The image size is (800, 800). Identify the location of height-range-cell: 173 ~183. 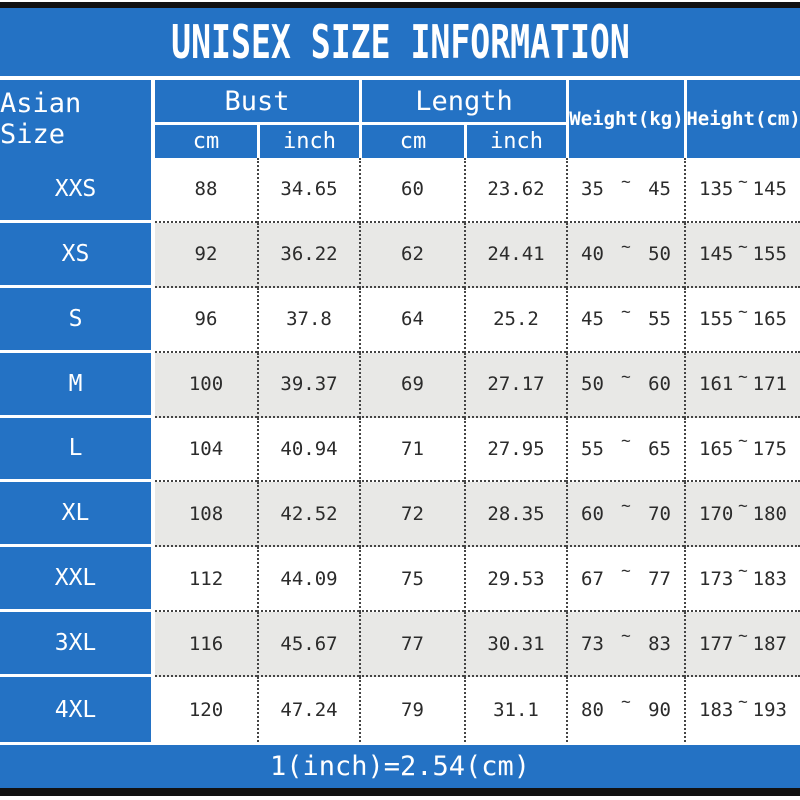
(742, 580).